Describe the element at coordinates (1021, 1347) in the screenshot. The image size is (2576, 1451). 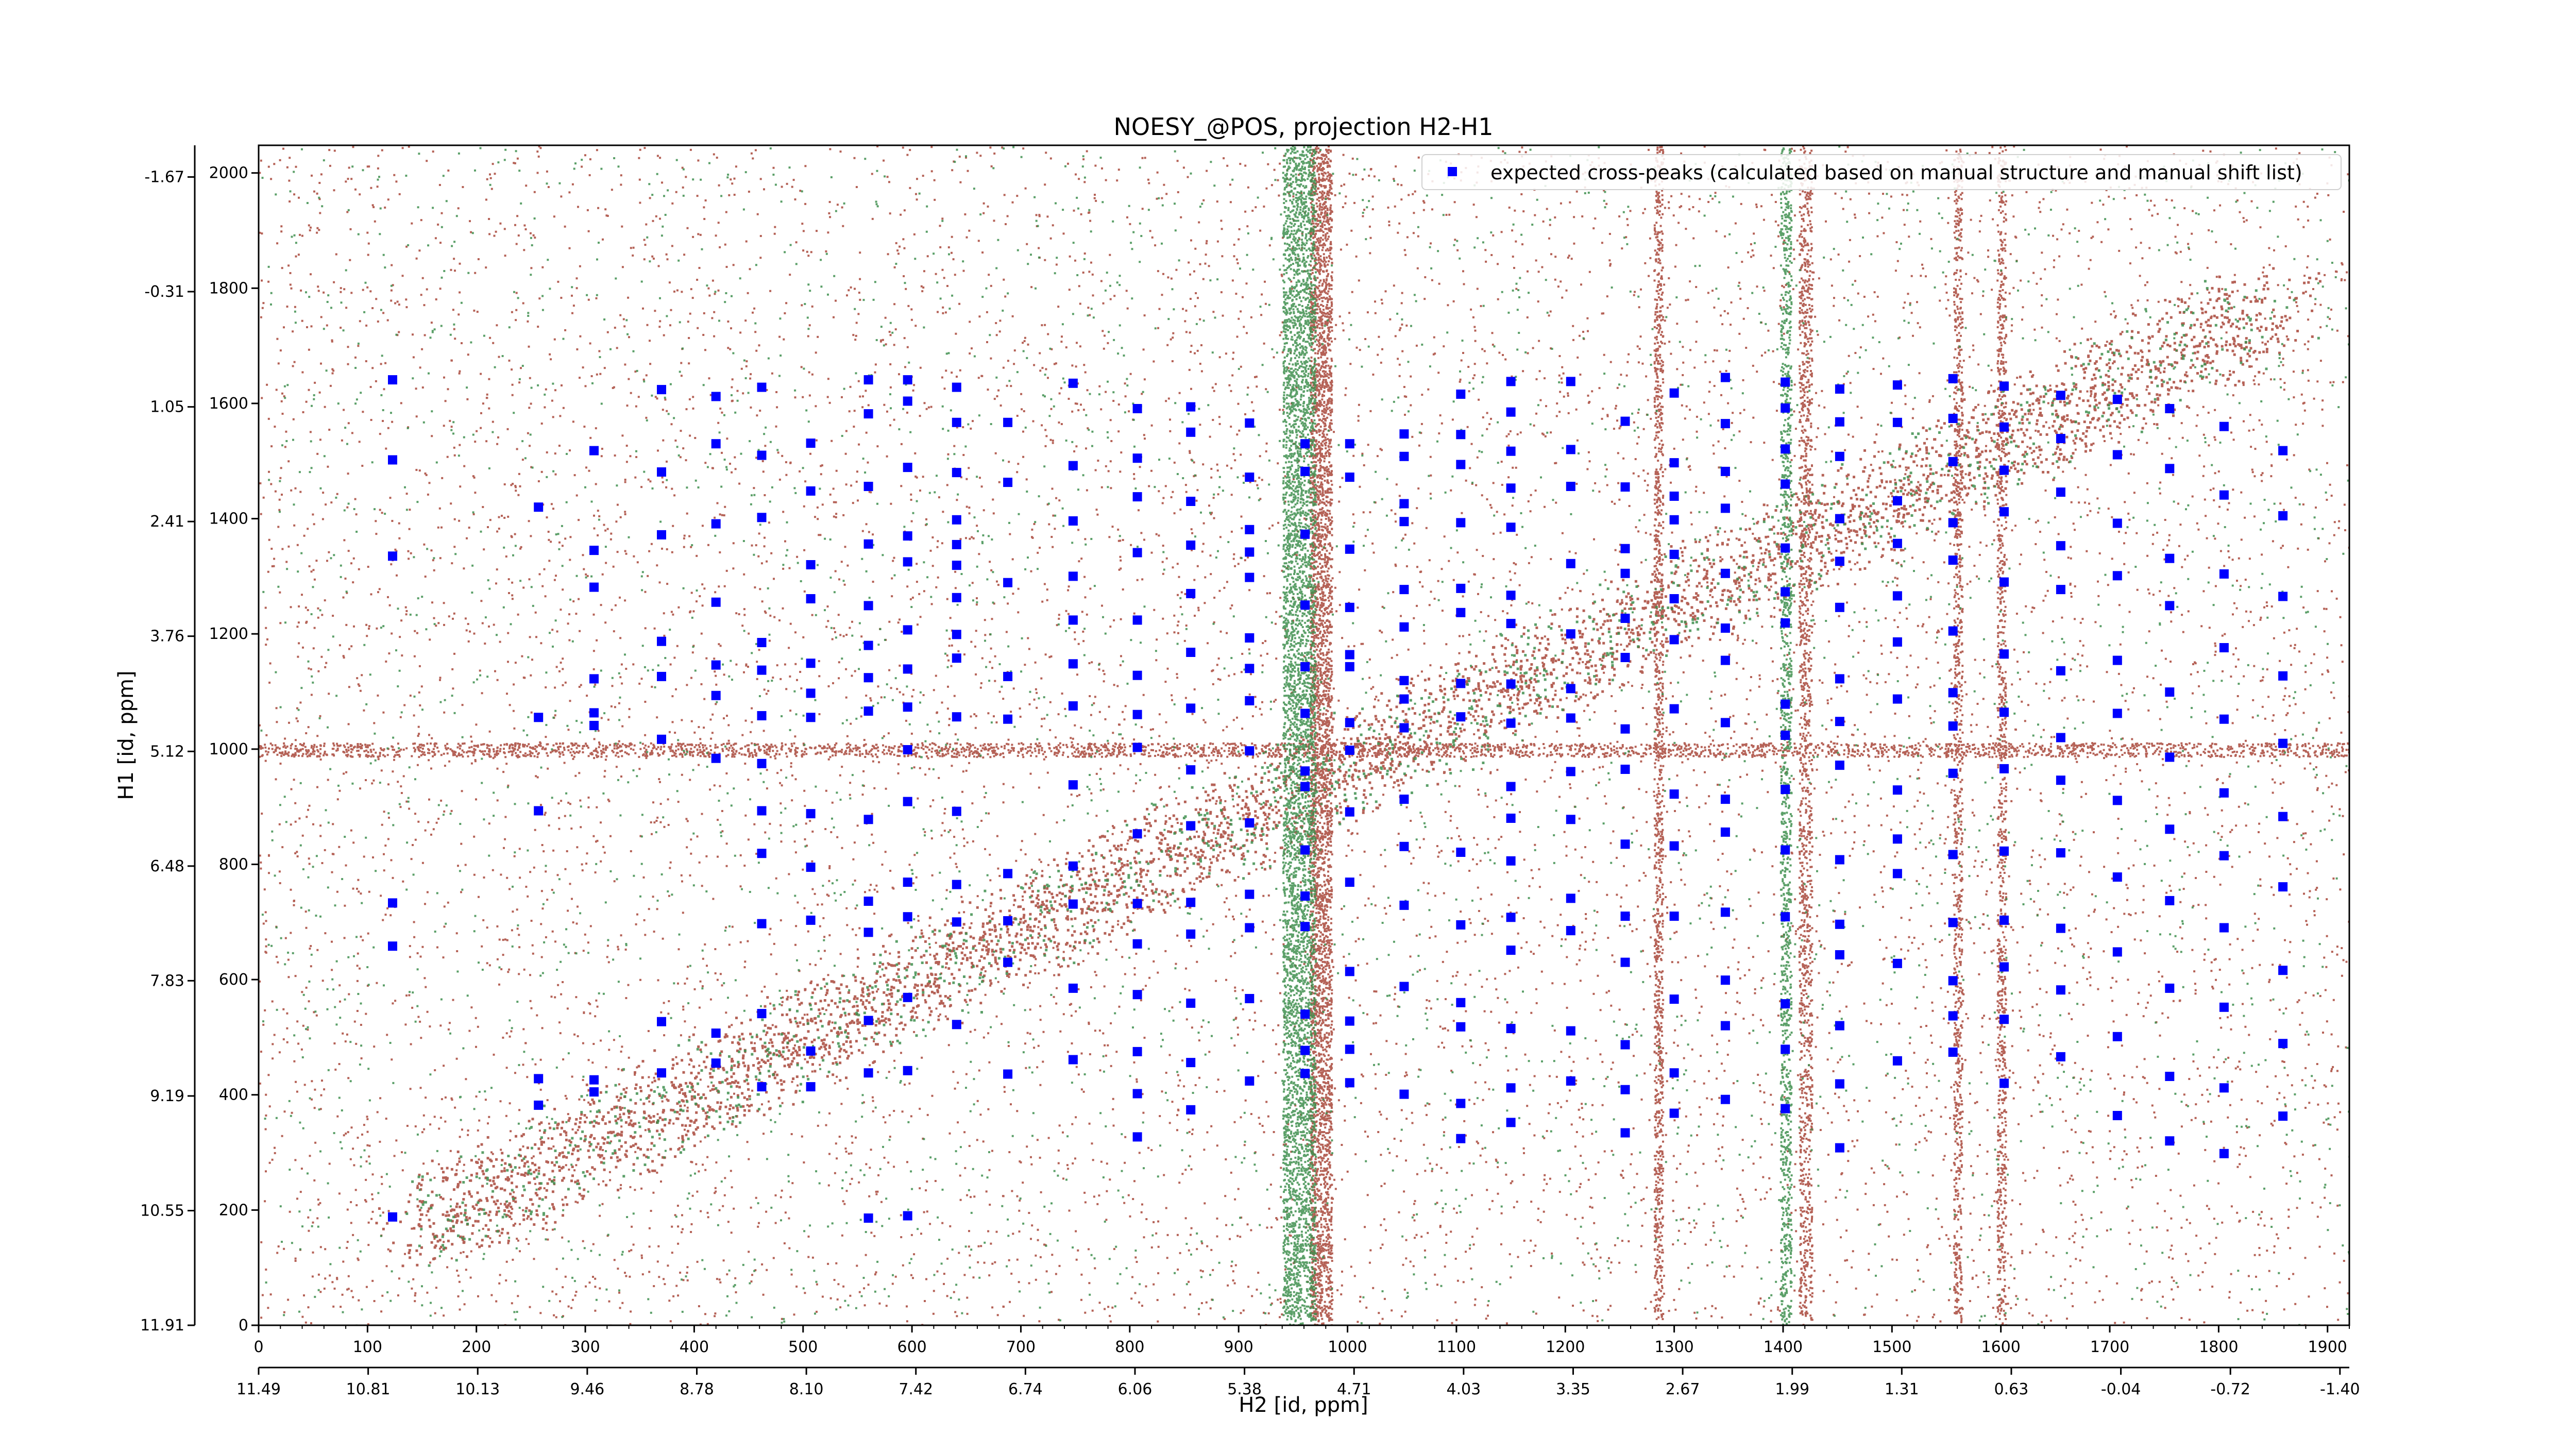
I see `x-tick-label: 700` at that location.